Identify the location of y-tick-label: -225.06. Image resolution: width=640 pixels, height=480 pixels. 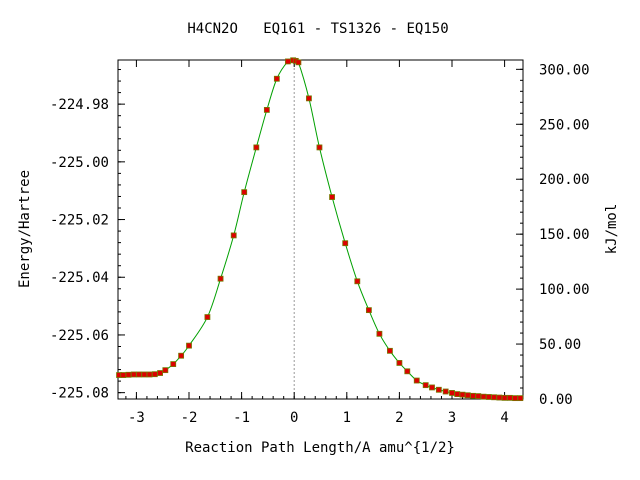
(79, 336).